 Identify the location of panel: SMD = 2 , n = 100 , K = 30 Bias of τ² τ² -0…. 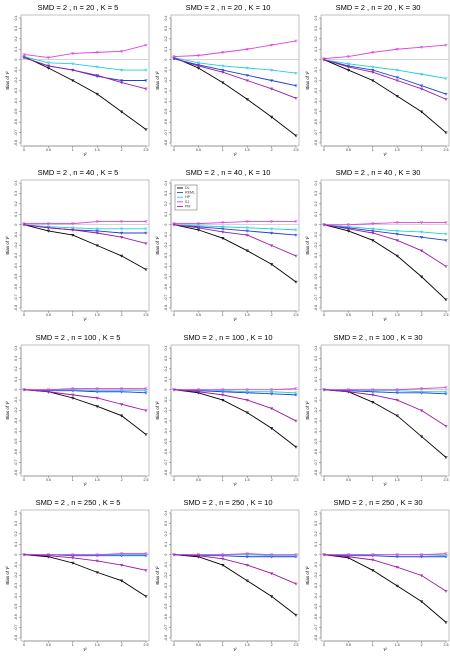
(377, 410).